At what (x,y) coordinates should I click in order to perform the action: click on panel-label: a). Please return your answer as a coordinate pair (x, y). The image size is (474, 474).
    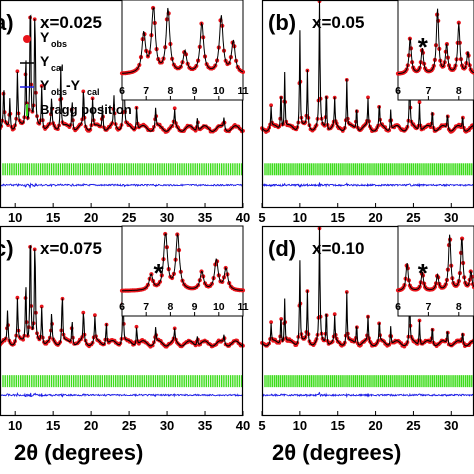
    Looking at the image, I should click on (7, 22).